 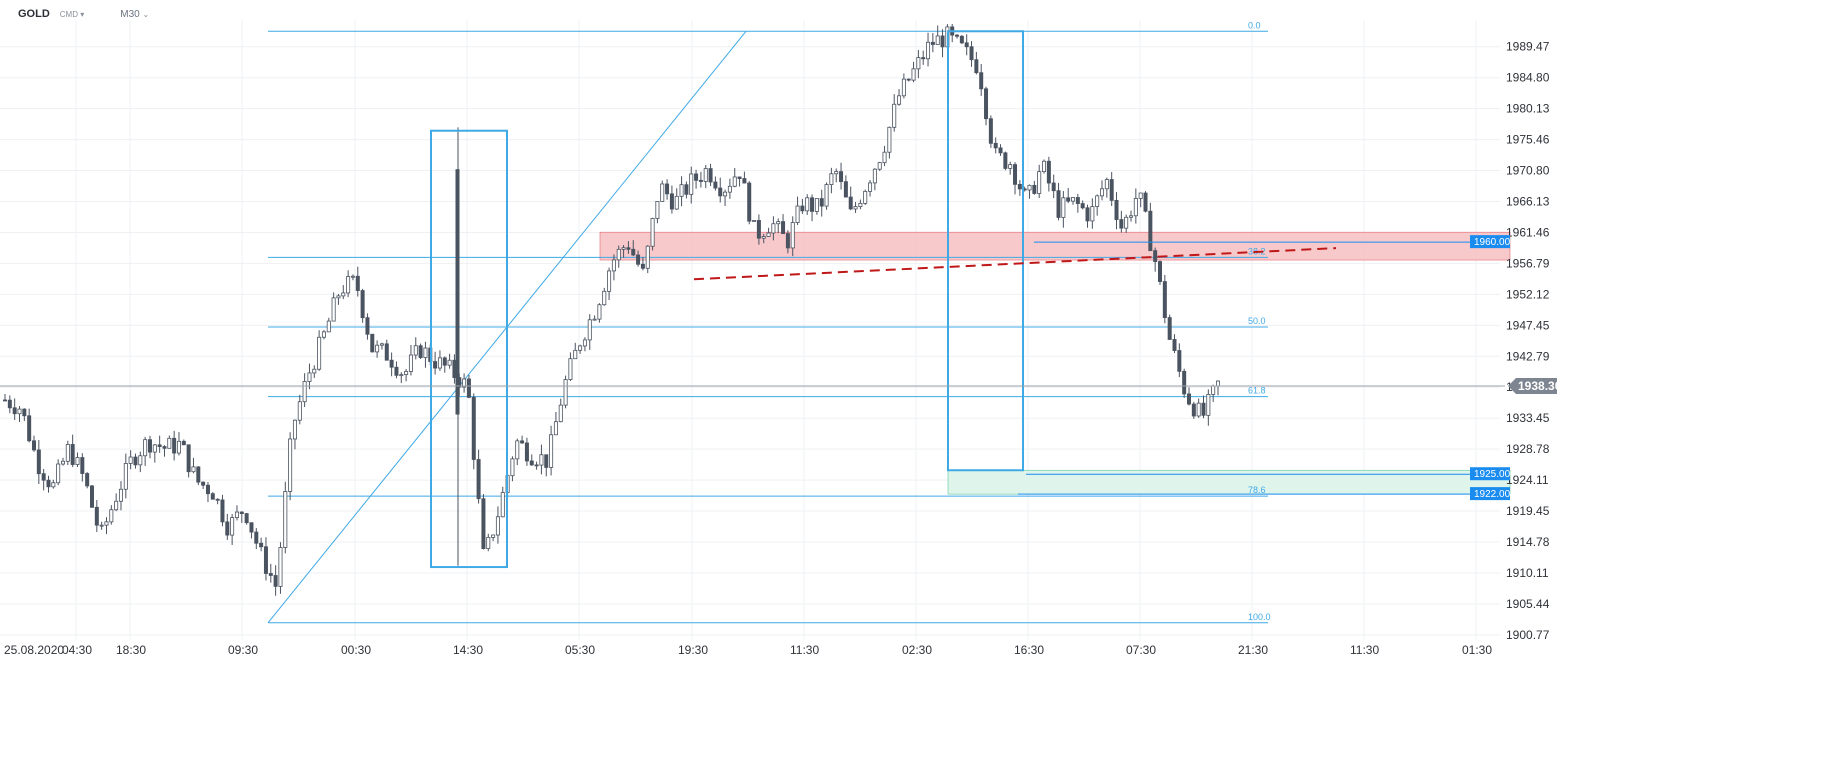 I want to click on chevron-down-icon: ▾, so click(x=82, y=14).